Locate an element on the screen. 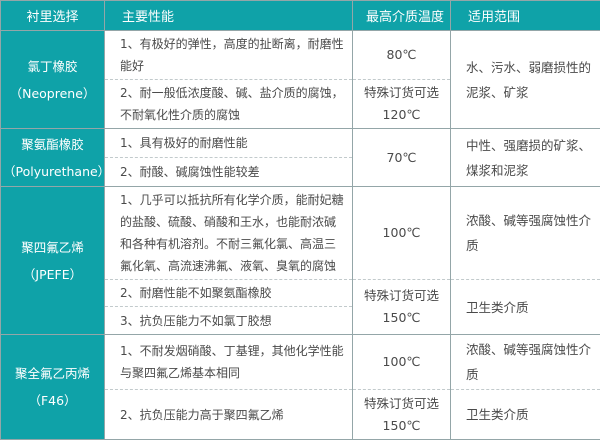  performance-cell: 1、具有极好的耐磨性能 is located at coordinates (229, 143).